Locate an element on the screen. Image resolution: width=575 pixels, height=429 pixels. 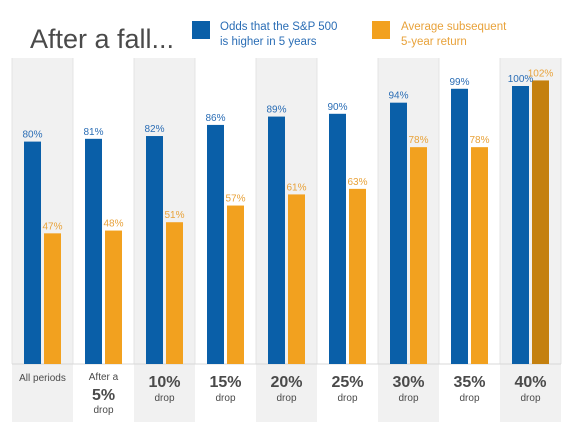
value-label-odds: 80% is located at coordinates (32, 135).